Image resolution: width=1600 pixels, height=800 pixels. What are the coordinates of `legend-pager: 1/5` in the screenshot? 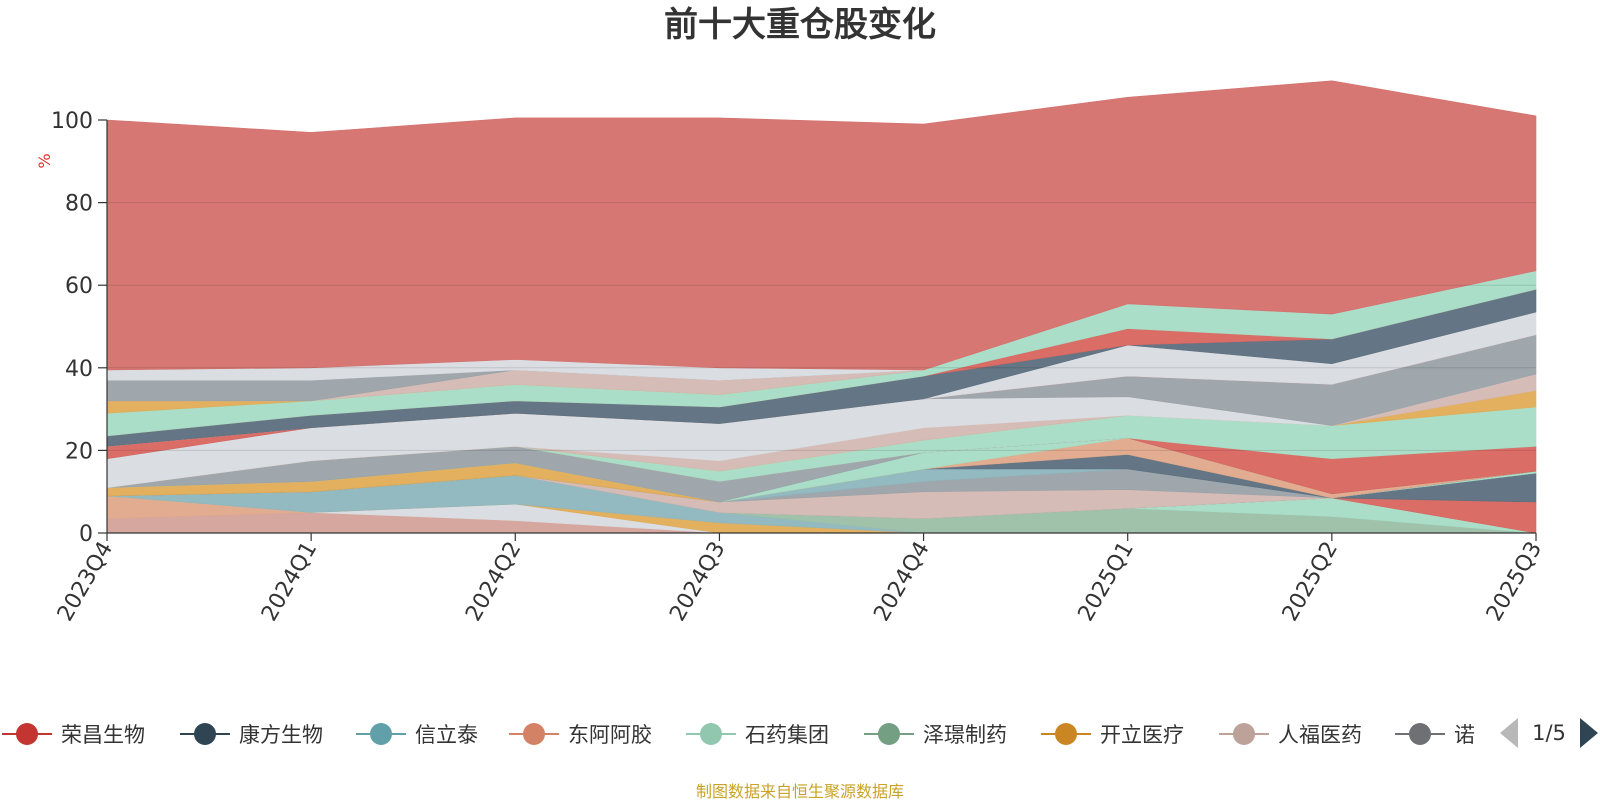 It's located at (1549, 733).